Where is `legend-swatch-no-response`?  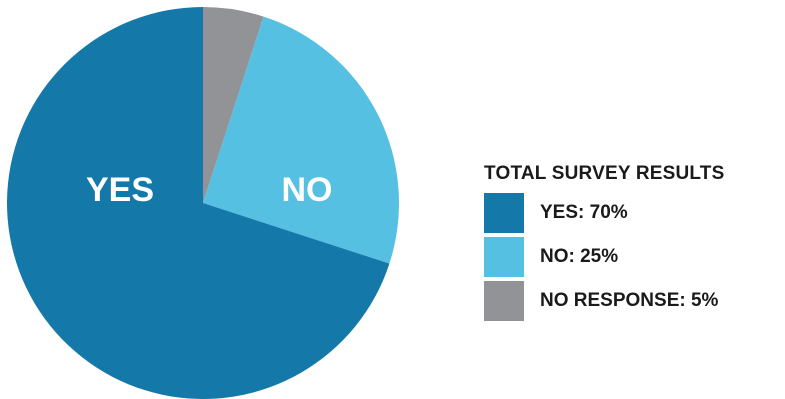
legend-swatch-no-response is located at coordinates (504, 301).